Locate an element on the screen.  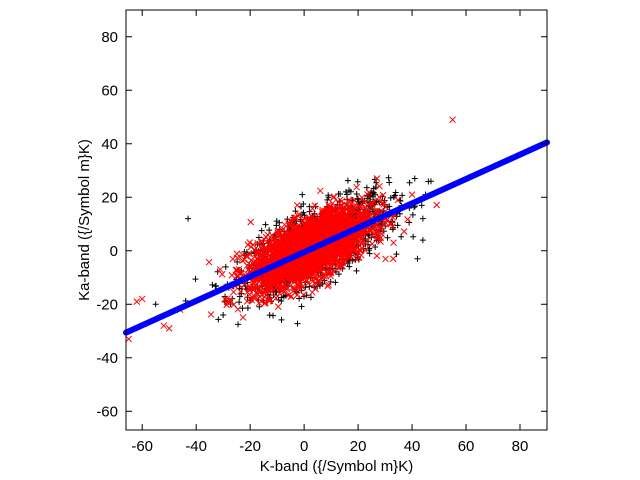
x-tick-label: -60 is located at coordinates (142, 446).